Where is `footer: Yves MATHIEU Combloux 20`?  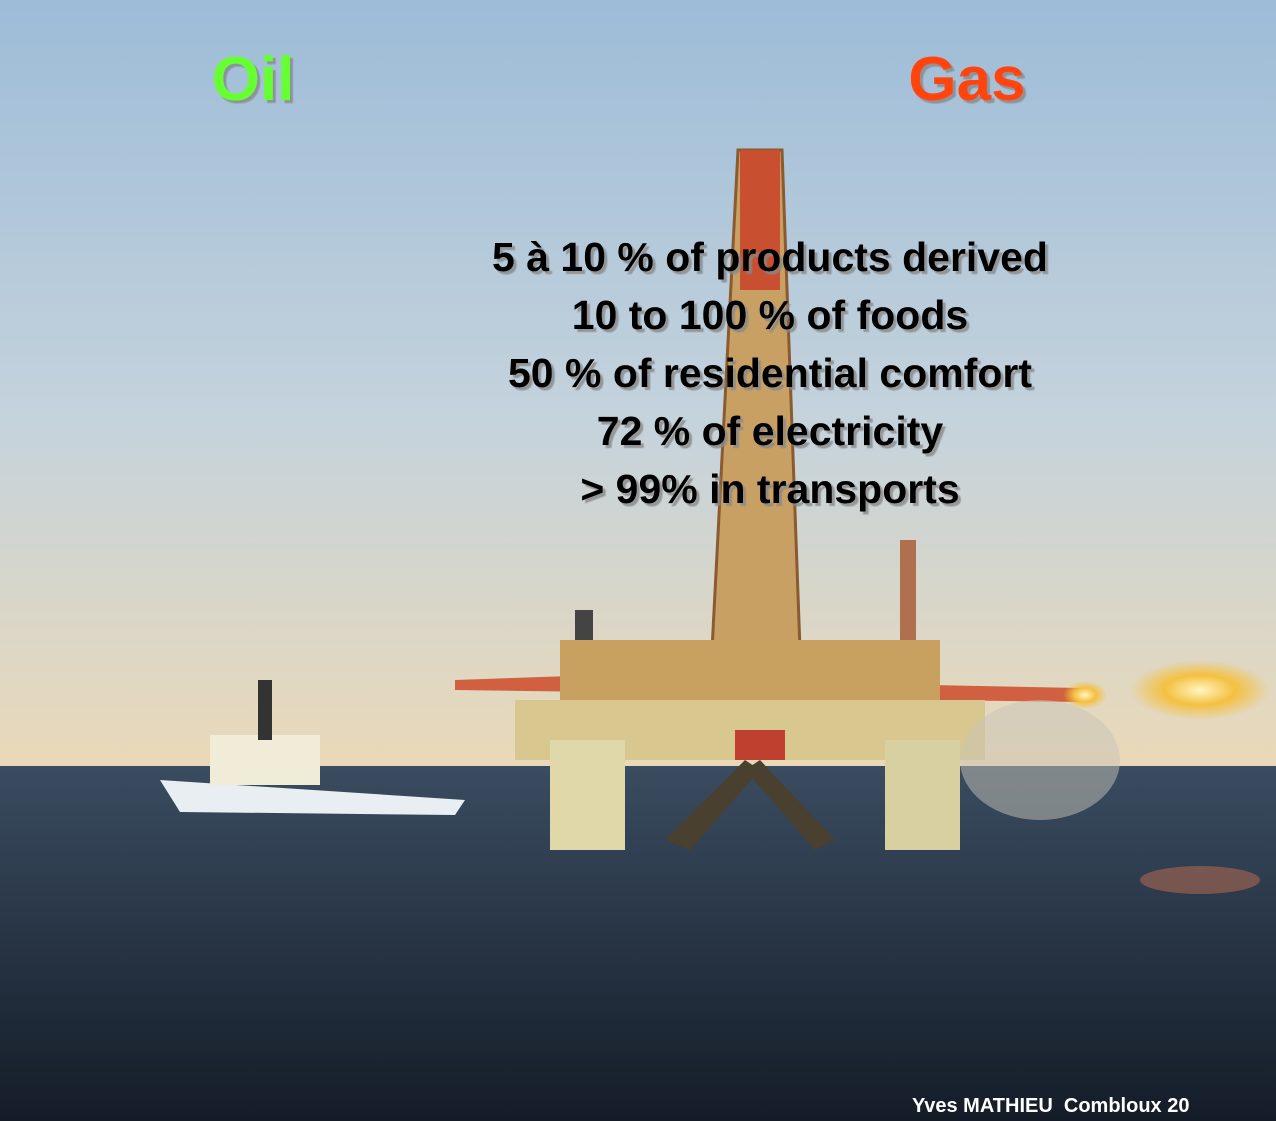
footer: Yves MATHIEU Combloux 20 is located at coordinates (1050, 1106).